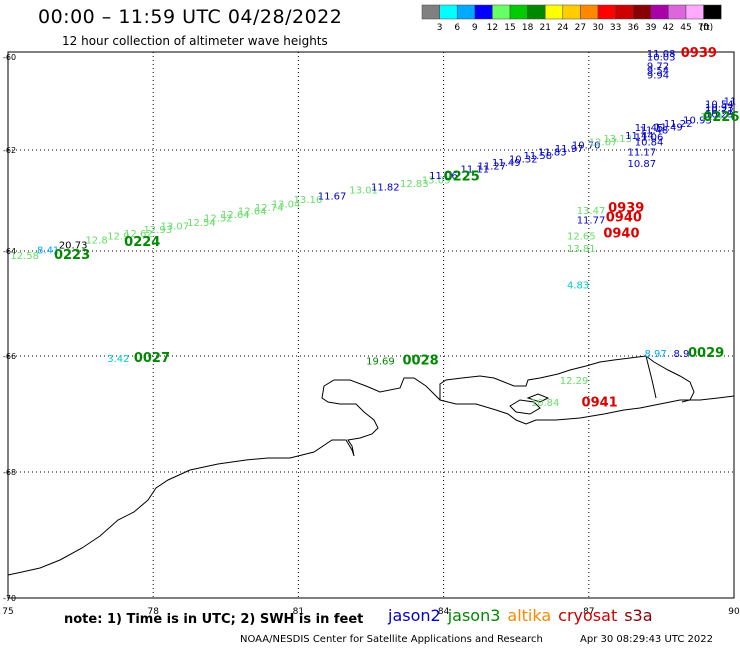  I want to click on wave-height-label: 12.74, so click(269, 208).